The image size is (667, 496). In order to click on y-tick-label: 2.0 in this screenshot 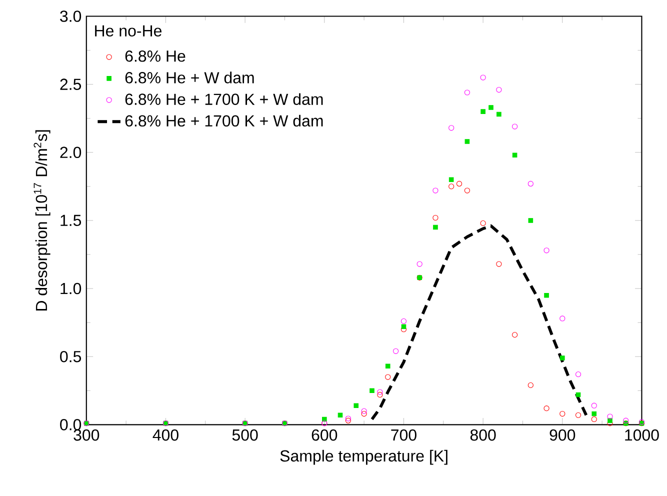, I will do `click(71, 152)`.